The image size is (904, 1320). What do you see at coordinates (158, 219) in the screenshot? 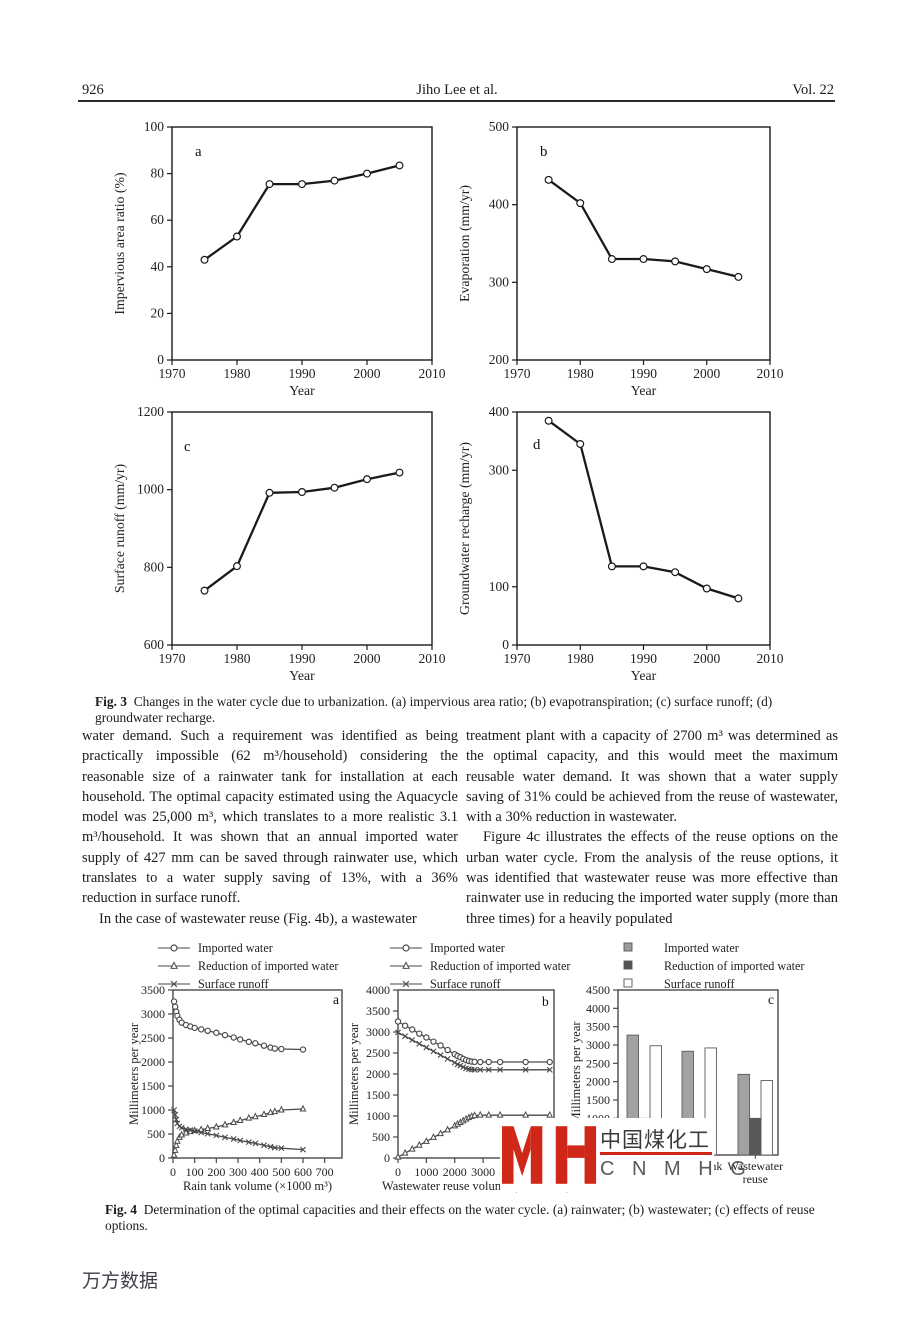
I see `svg-text: 60` at bounding box center [158, 219].